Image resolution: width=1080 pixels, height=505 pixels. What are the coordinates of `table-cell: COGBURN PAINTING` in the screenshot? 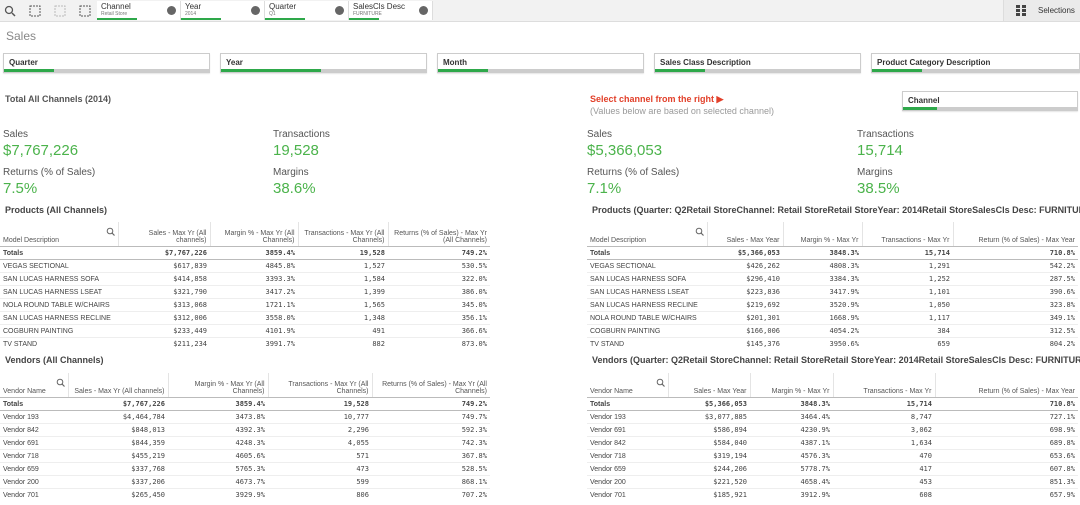 It's located at (647, 331).